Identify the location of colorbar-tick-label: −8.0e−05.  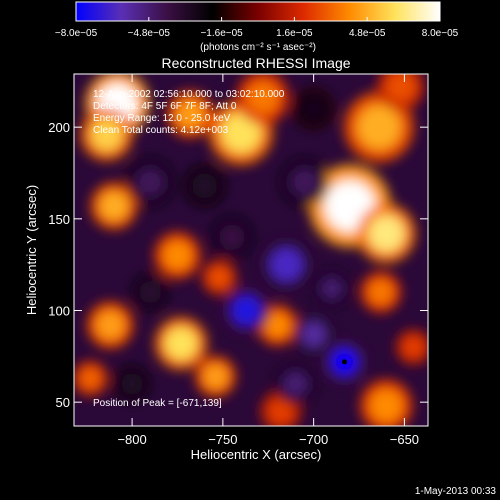
(76, 33).